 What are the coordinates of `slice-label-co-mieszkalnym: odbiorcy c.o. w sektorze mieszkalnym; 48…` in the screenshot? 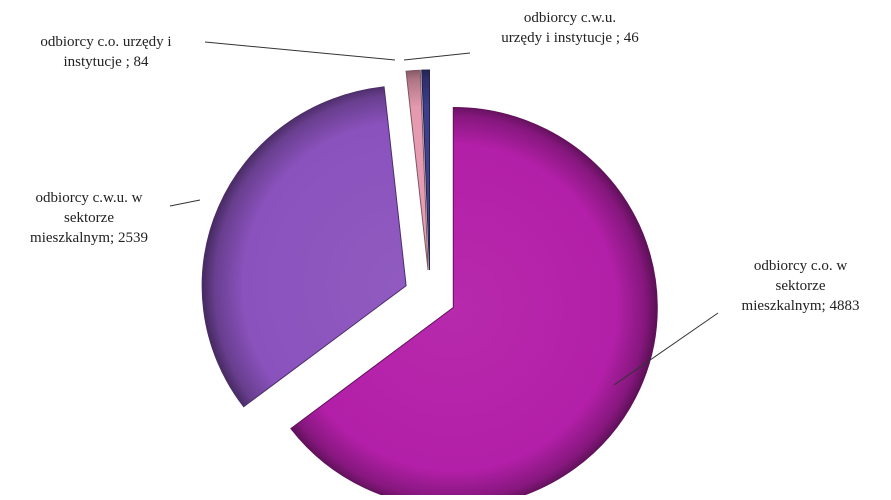 It's located at (800, 286).